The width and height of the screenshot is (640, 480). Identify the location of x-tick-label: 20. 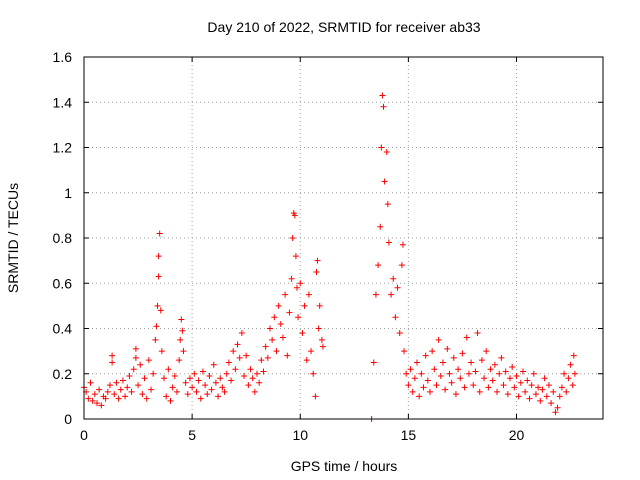
(517, 435).